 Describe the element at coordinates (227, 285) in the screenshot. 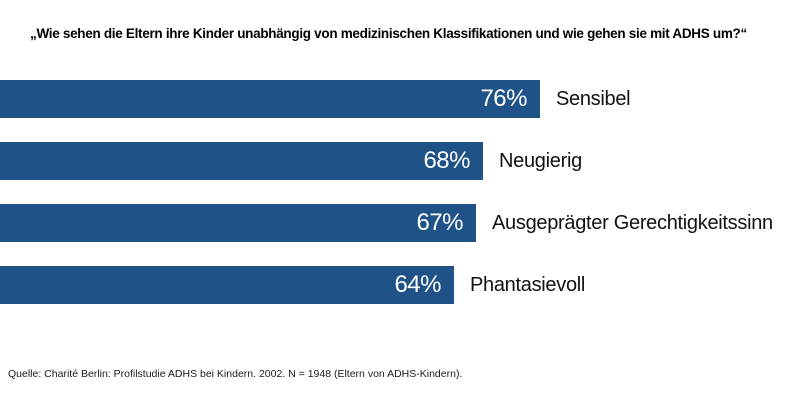

I see `bar: 64%` at that location.